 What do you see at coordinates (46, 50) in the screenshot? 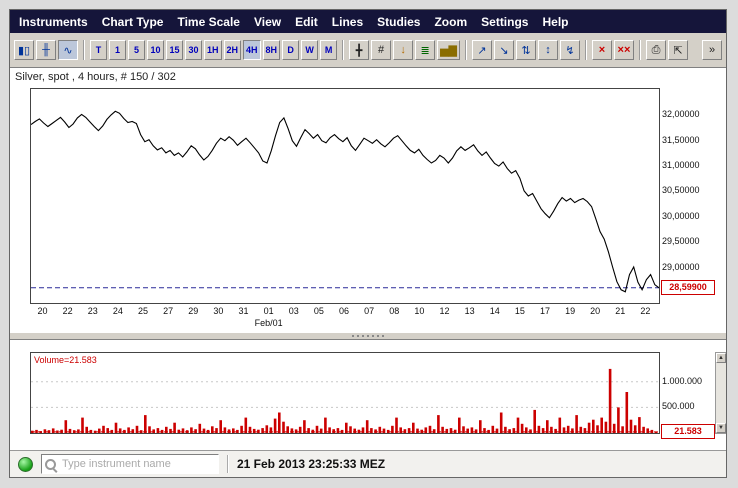
I see `ohlc-chart-button: ╫` at bounding box center [46, 50].